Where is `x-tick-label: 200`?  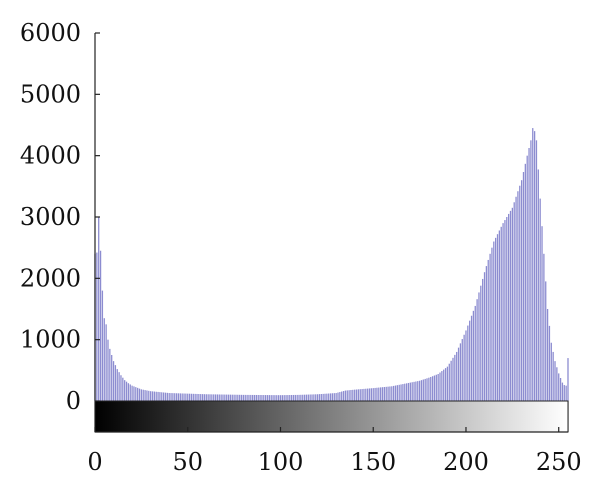 x-tick-label: 200 is located at coordinates (466, 462).